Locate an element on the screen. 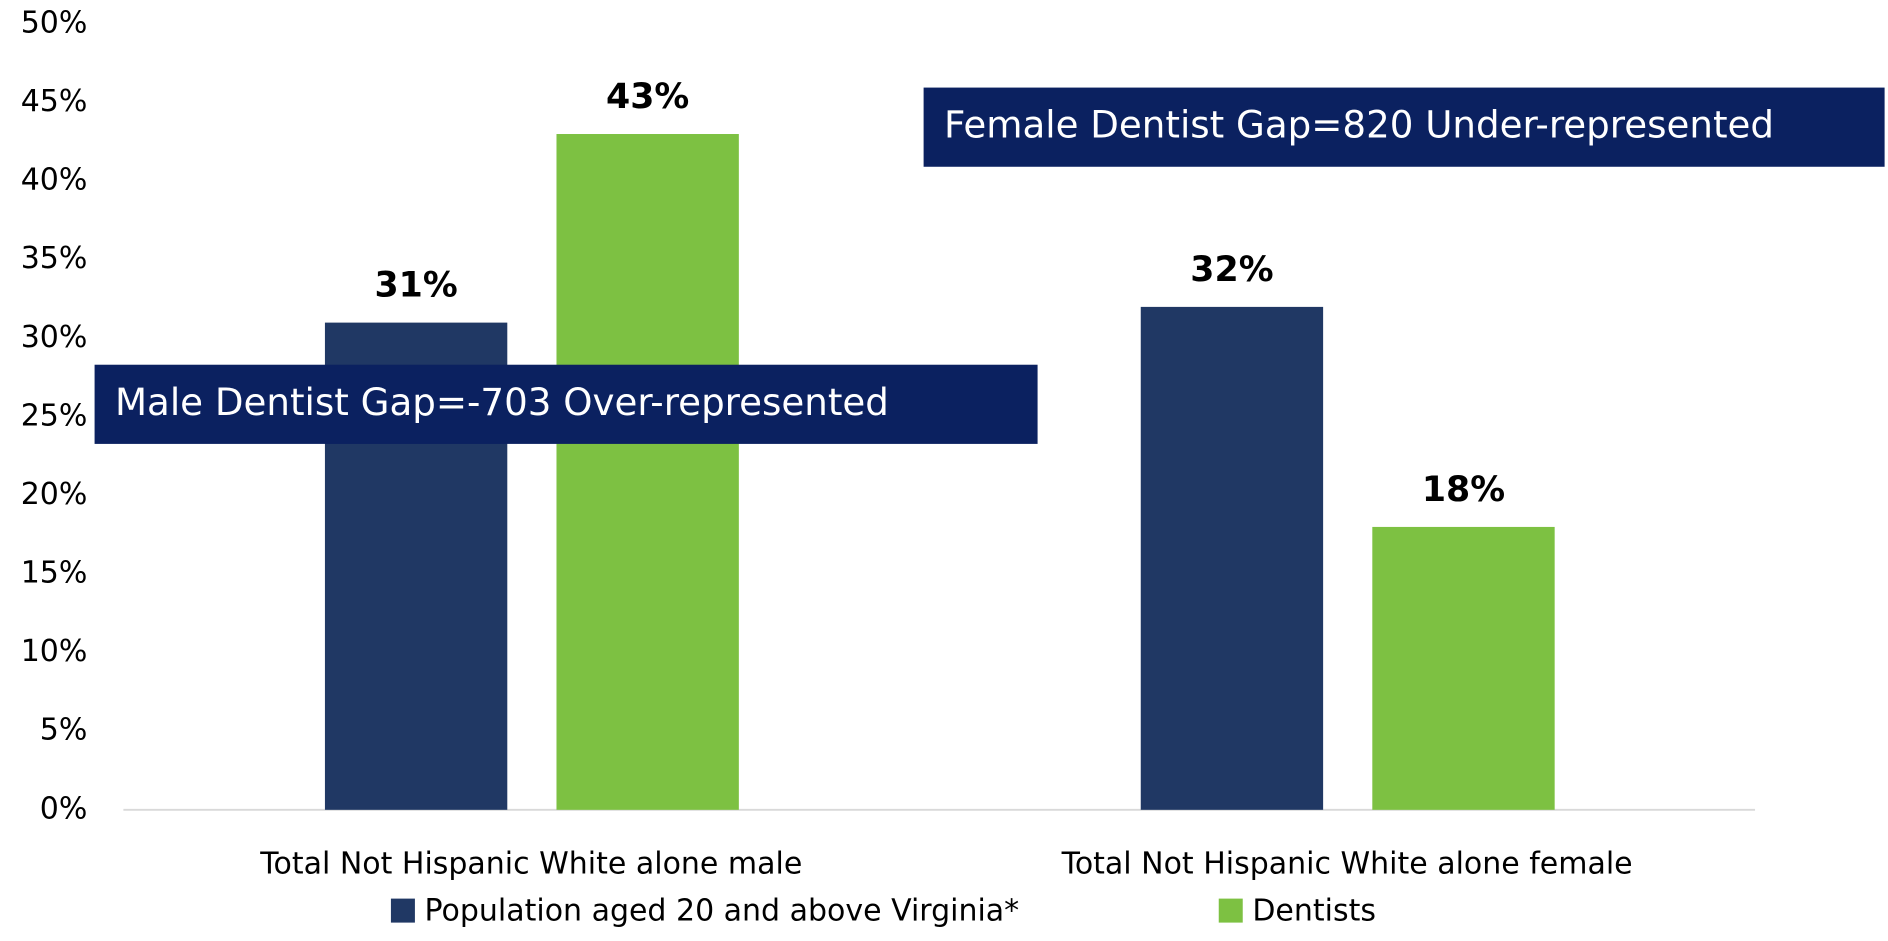 The image size is (1888, 941). annotation: Female Dentist Gap=820 Under-represented is located at coordinates (1359, 125).